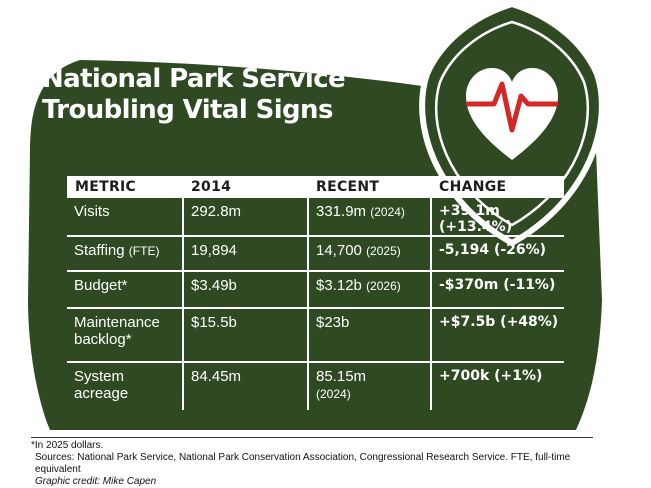 Image resolution: width=651 pixels, height=488 pixels. What do you see at coordinates (341, 376) in the screenshot?
I see `recent-value: 85.15m` at bounding box center [341, 376].